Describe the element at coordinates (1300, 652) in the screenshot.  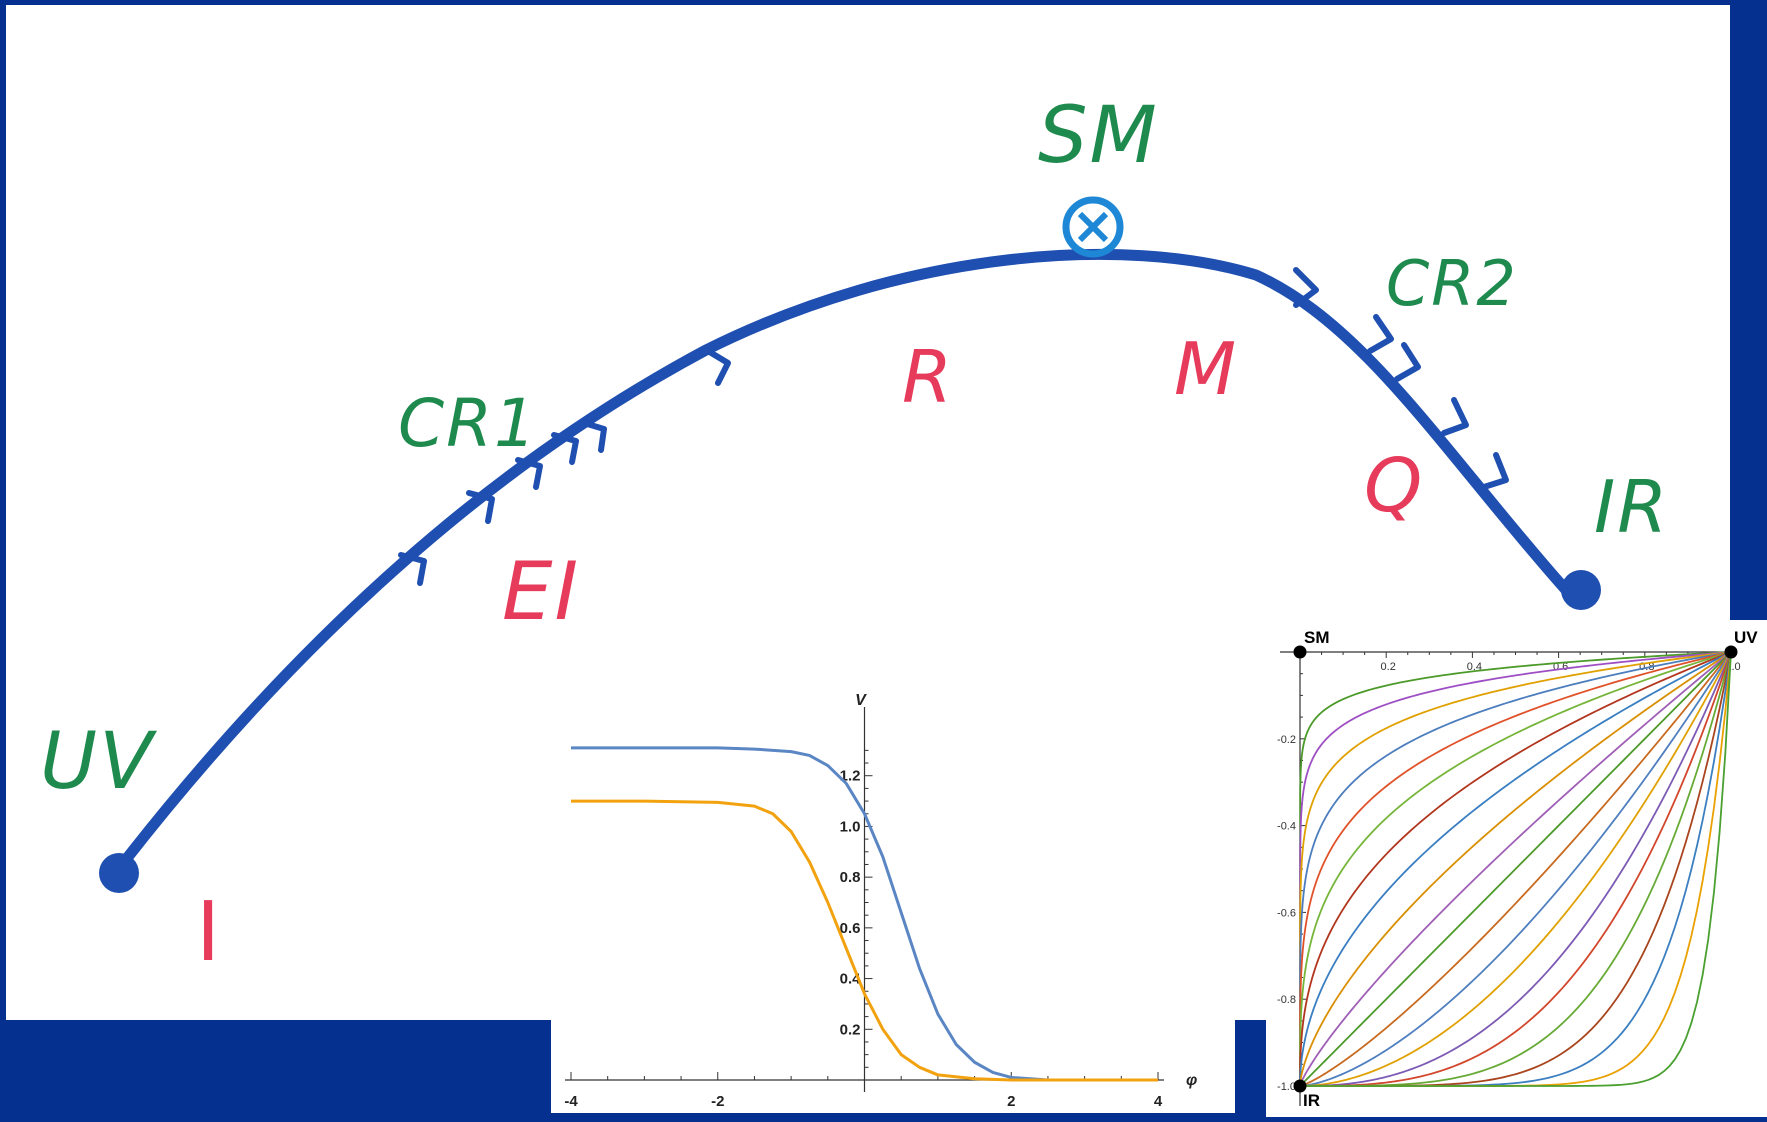
I see `fixed-point-sm` at that location.